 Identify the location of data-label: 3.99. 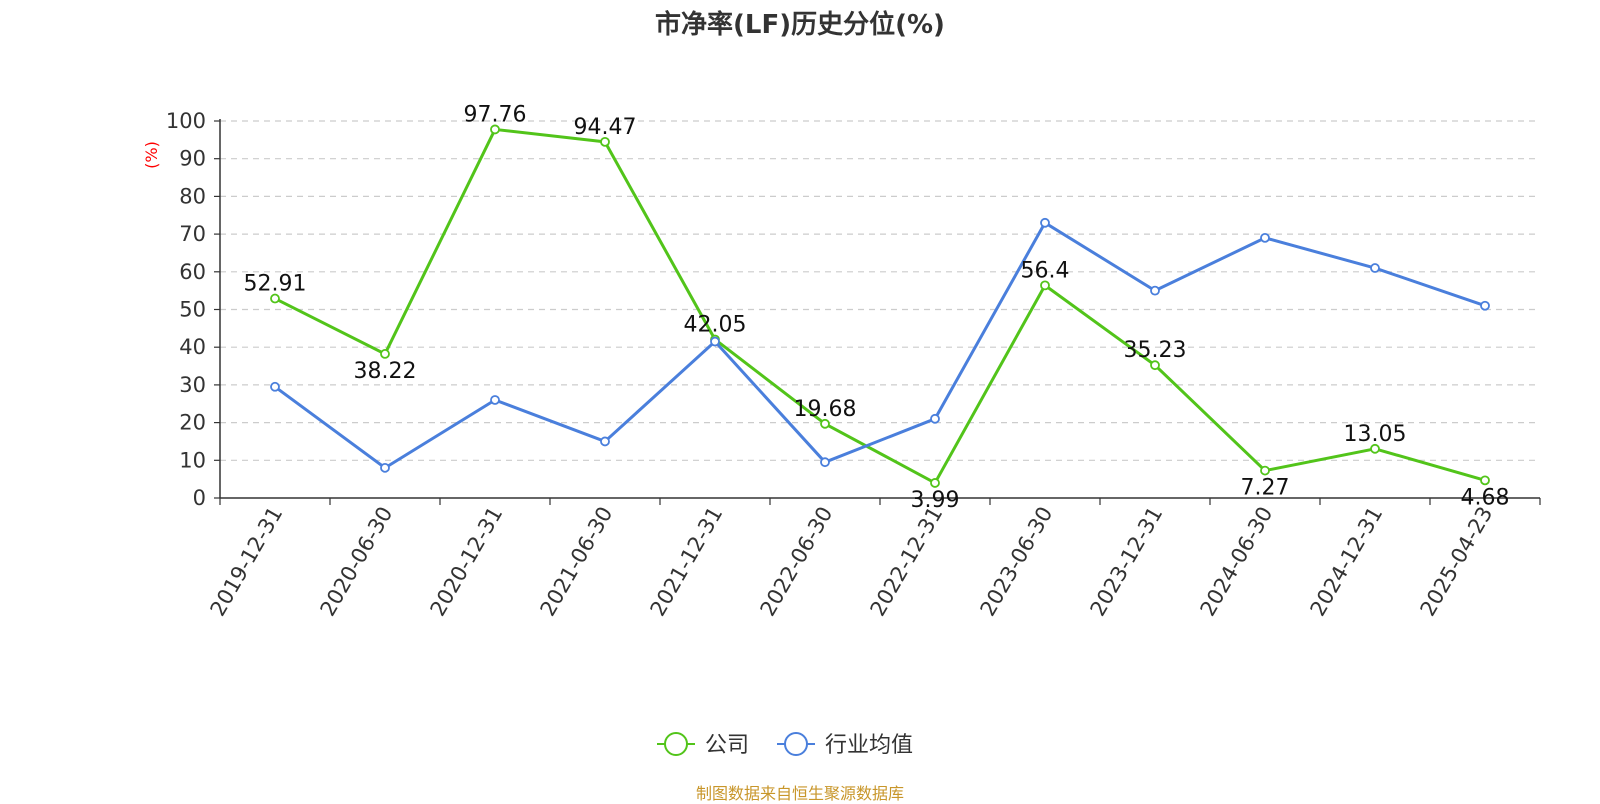
(935, 500).